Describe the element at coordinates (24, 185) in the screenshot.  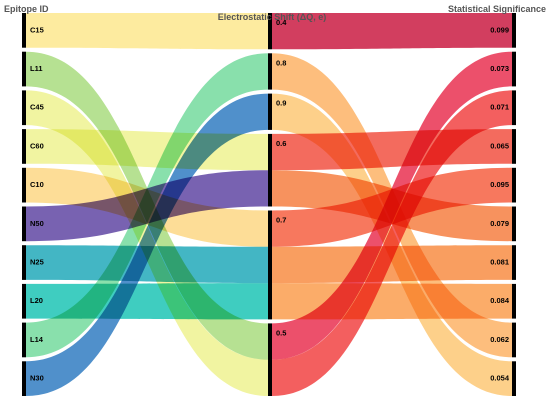
I see `node-bar-C10` at that location.